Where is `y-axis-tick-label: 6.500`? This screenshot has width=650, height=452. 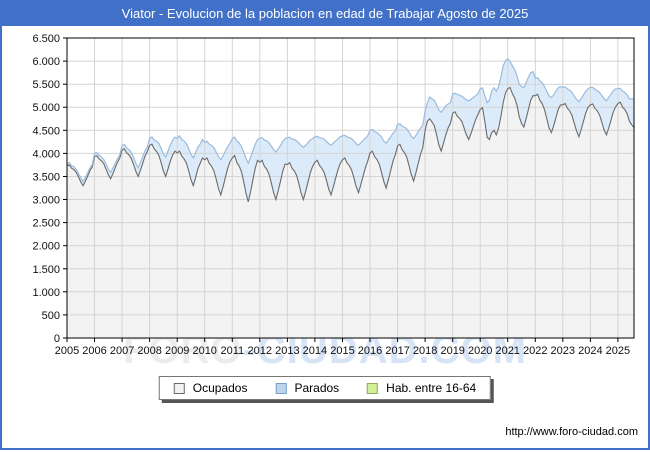
y-axis-tick-label: 6.500 is located at coordinates (46, 39).